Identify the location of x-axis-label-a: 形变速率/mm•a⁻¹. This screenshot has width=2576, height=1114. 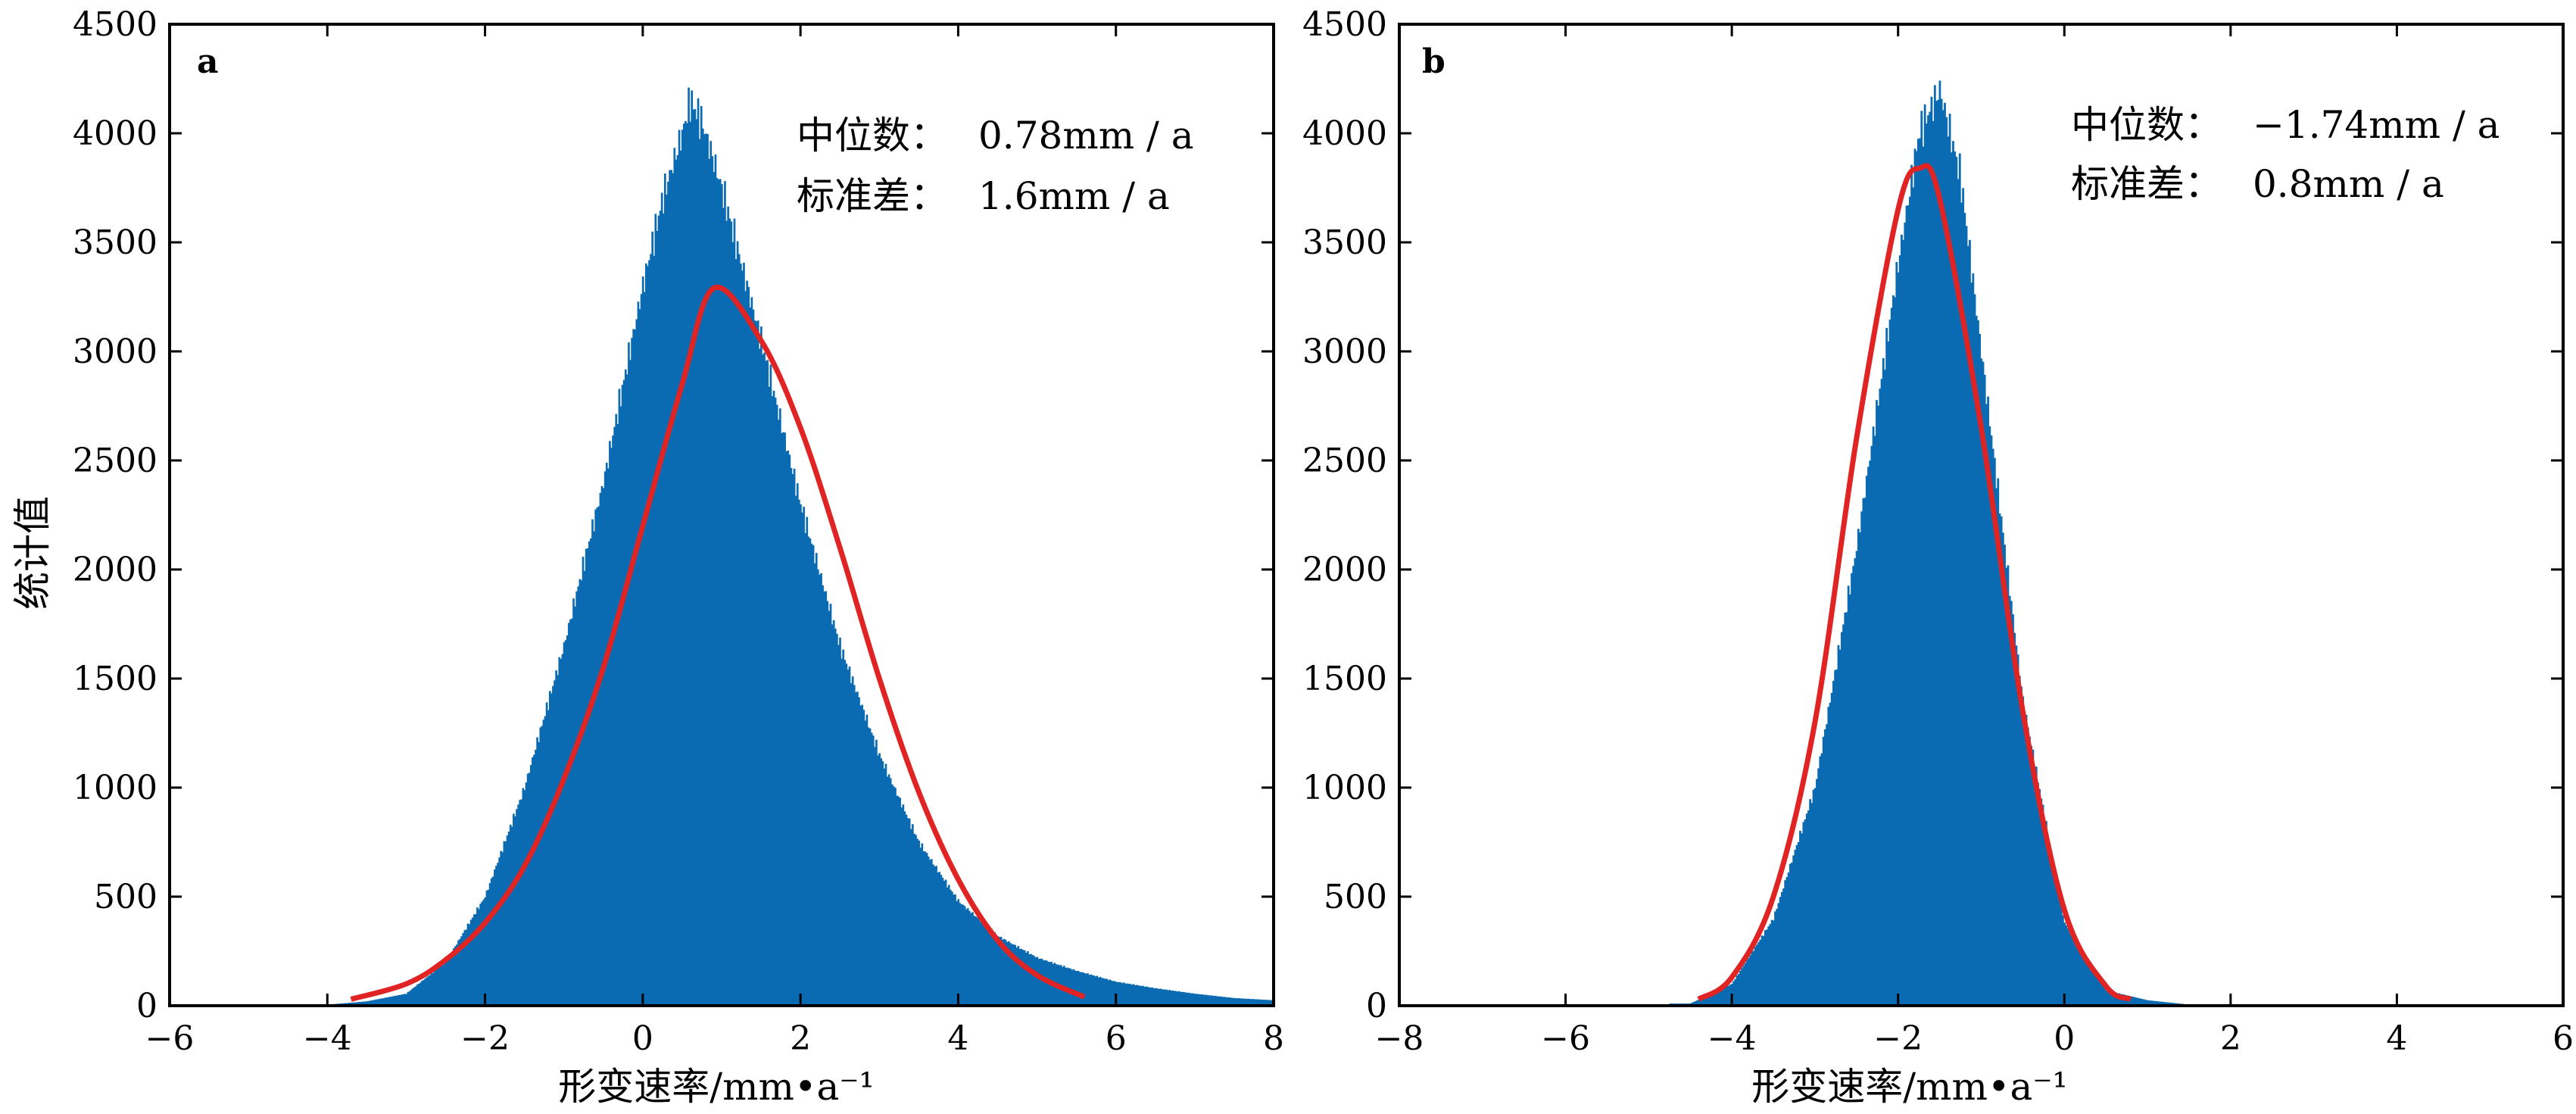
(716, 1087).